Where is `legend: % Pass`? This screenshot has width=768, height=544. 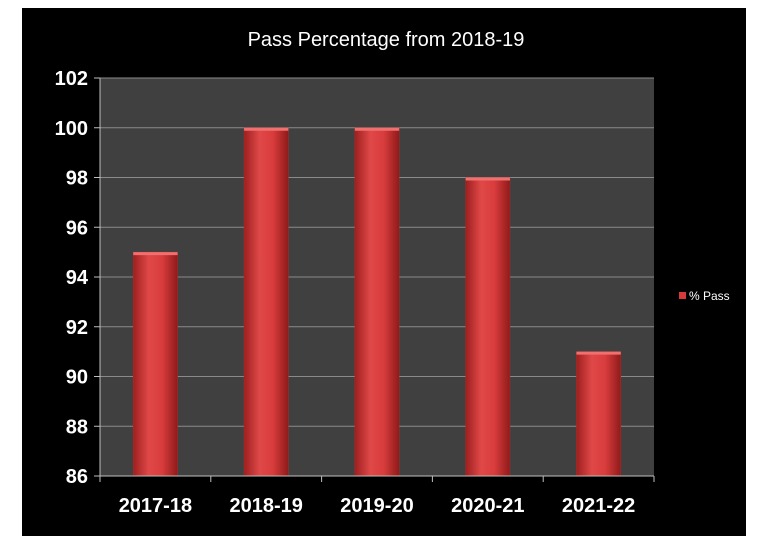
legend: % Pass is located at coordinates (704, 296).